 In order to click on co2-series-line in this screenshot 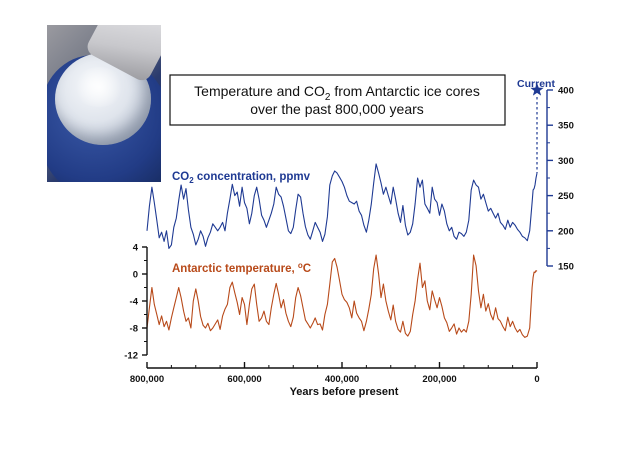, I will do `click(342, 206)`.